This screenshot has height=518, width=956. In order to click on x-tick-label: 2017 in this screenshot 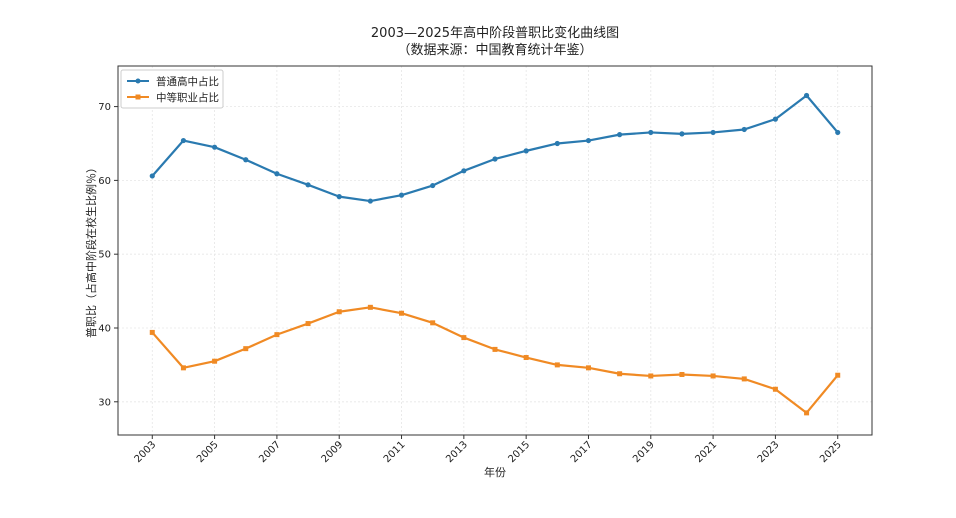, I will do `click(582, 452)`.